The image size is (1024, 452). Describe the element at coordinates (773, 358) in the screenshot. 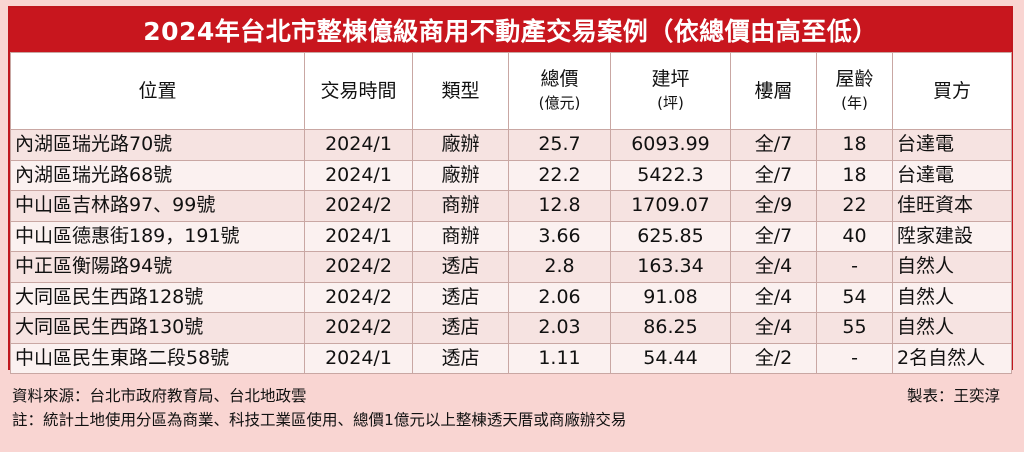

I see `cell-floors: 全/2` at that location.